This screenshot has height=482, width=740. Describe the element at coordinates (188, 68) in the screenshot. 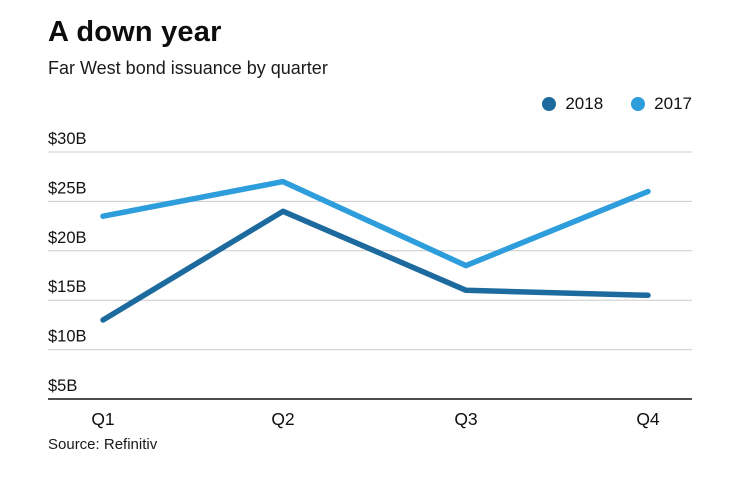

I see `page-subtitle: Far West bond issuance by quarter` at that location.